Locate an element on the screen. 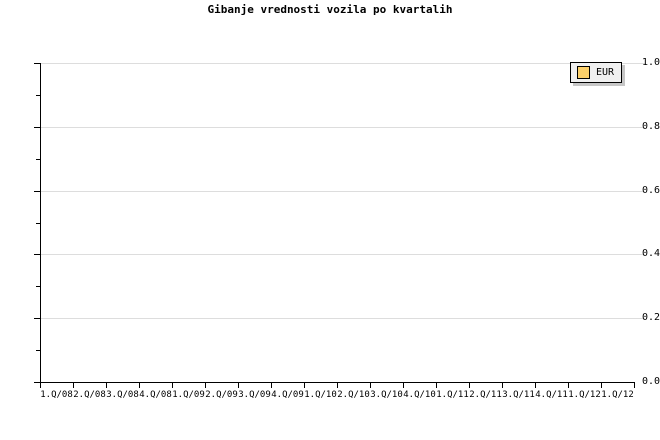 This screenshot has width=660, height=440. y-axis-tick-label: 1.0 is located at coordinates (650, 62).